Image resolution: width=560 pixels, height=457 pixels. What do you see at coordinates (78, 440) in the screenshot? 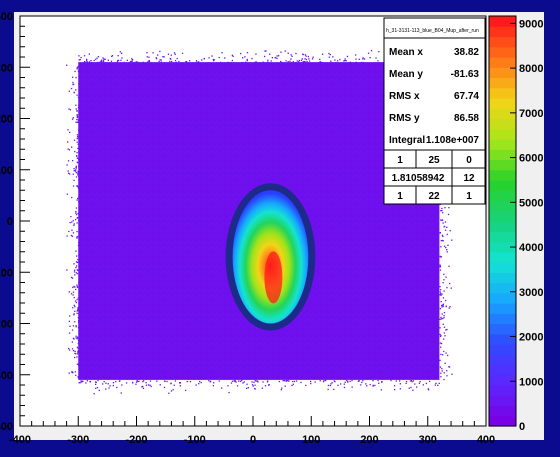
I see `x-tick-label: -300` at bounding box center [78, 440].